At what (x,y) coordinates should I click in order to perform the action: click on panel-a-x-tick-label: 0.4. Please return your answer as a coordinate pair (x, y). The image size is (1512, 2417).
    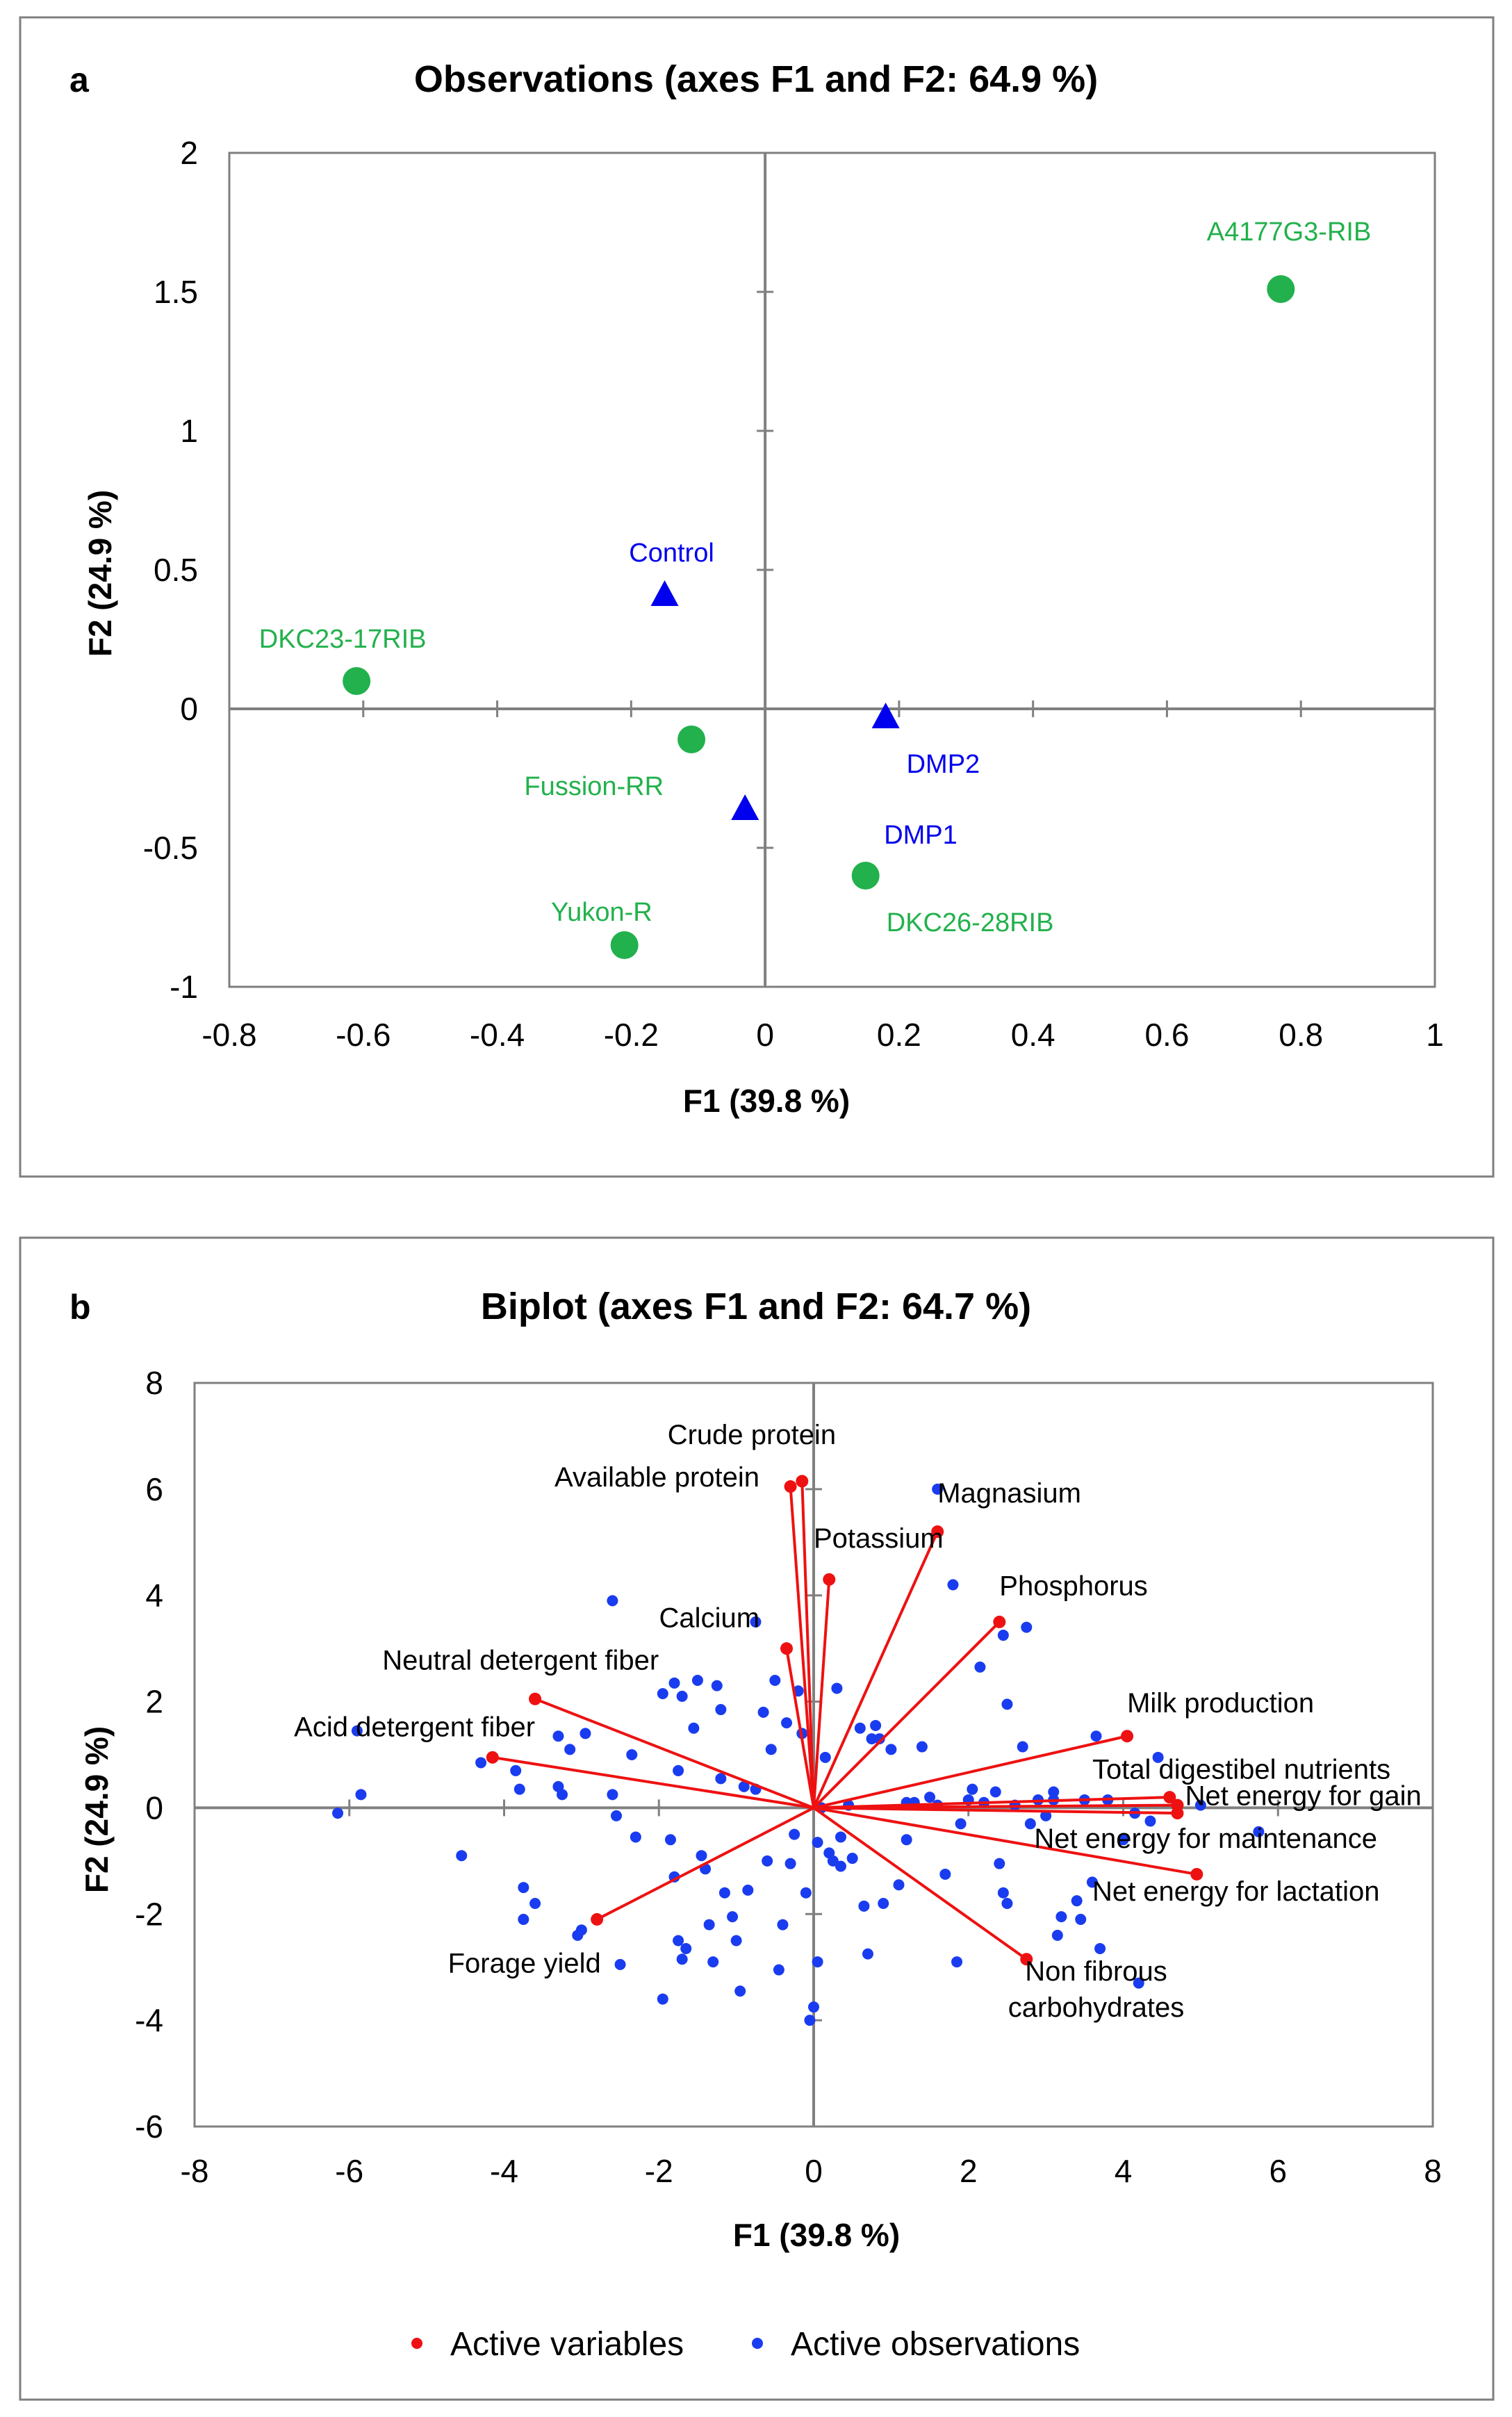
    Looking at the image, I should click on (1033, 1035).